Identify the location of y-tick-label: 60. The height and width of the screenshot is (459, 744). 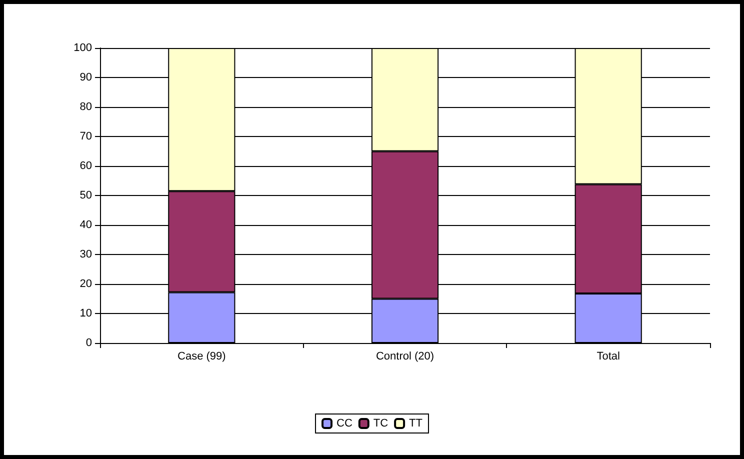
(86, 166).